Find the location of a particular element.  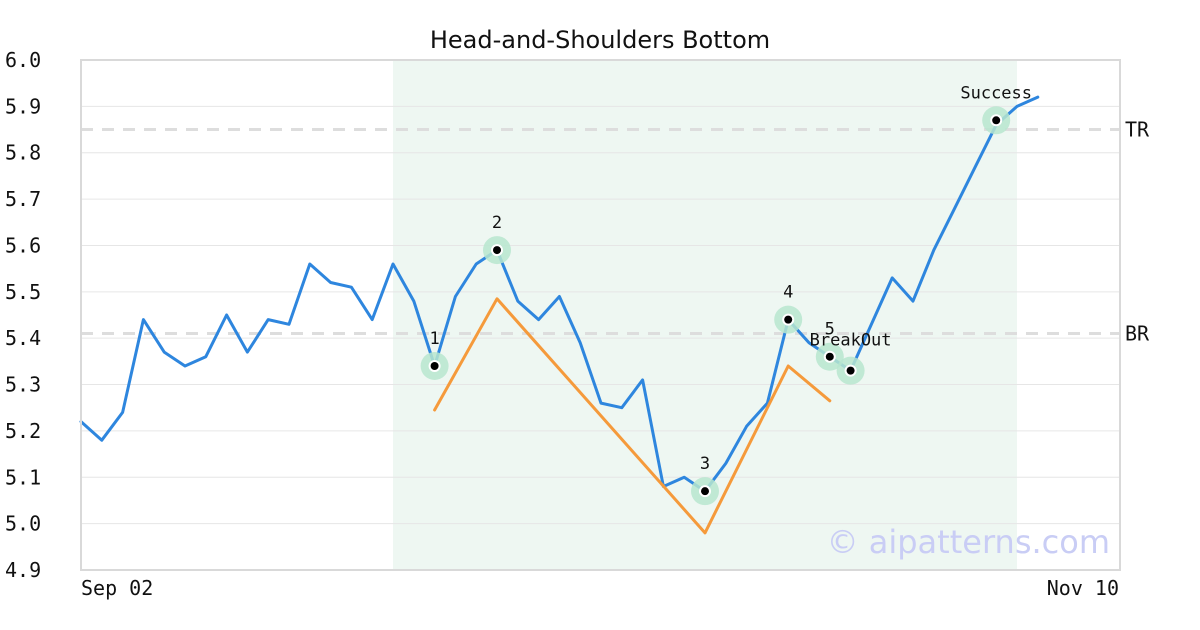

pivot-label: 4 is located at coordinates (788, 293).